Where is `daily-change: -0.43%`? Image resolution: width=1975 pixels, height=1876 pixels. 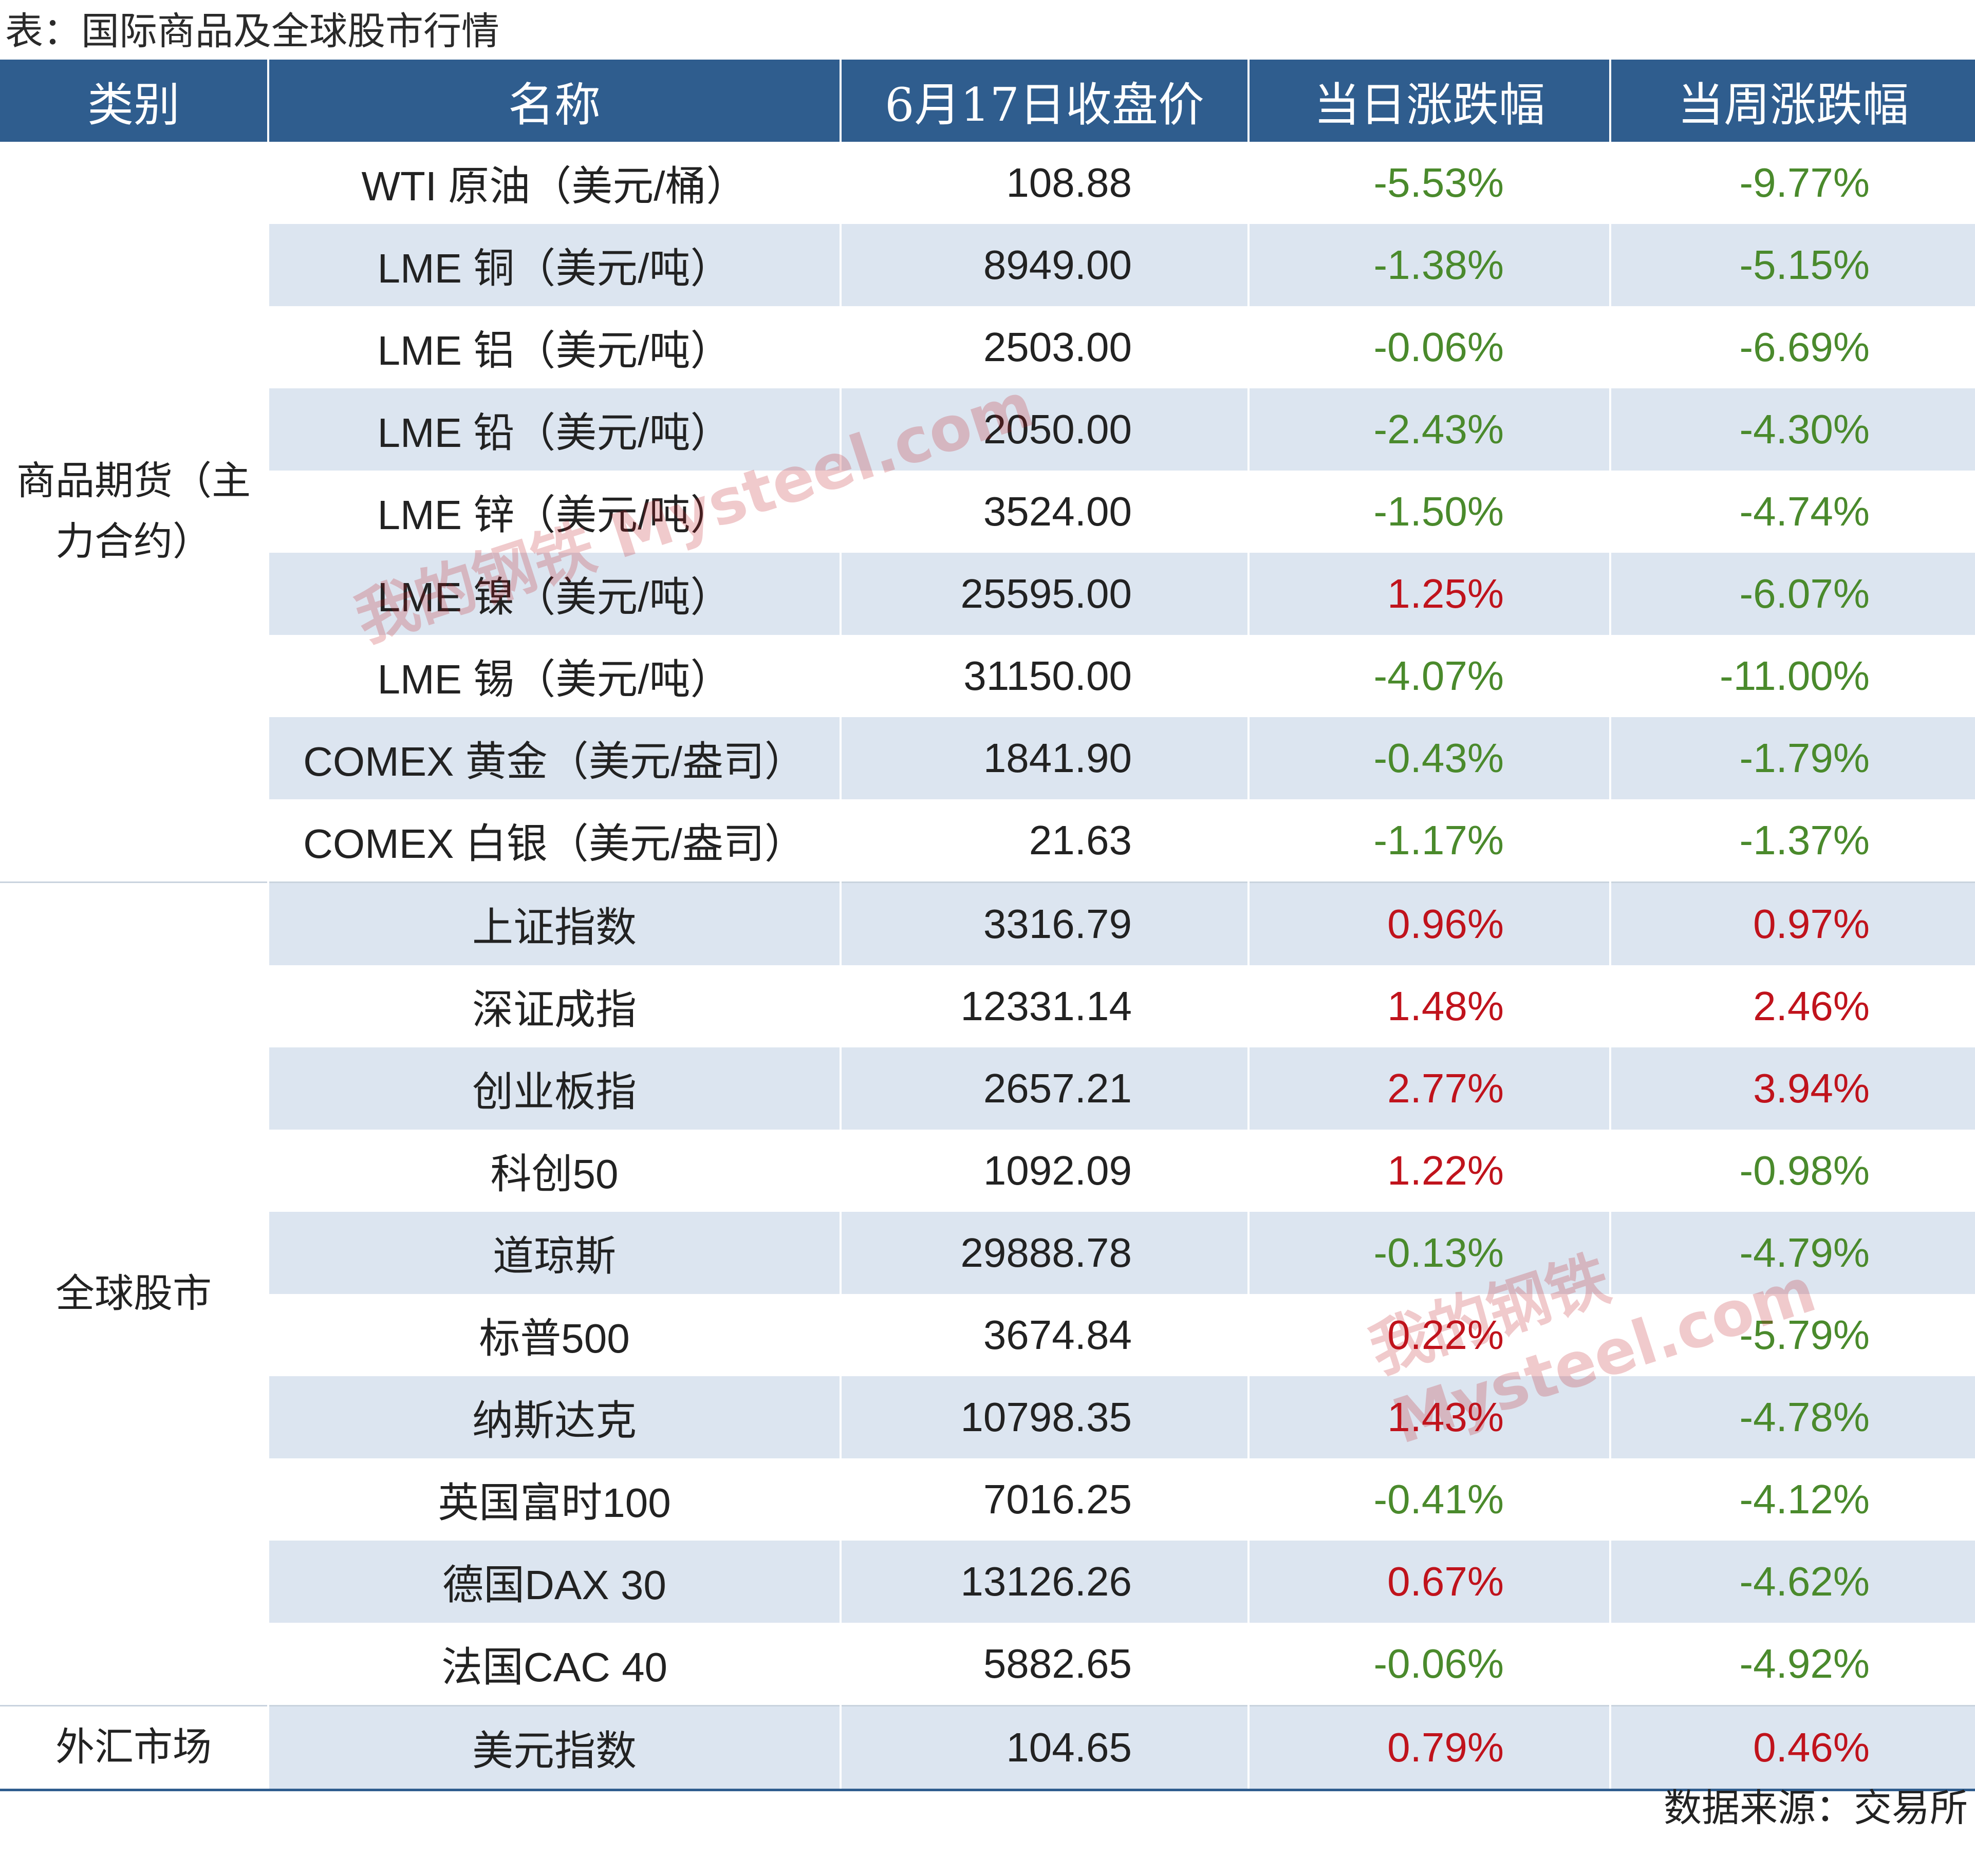 daily-change: -0.43% is located at coordinates (1428, 758).